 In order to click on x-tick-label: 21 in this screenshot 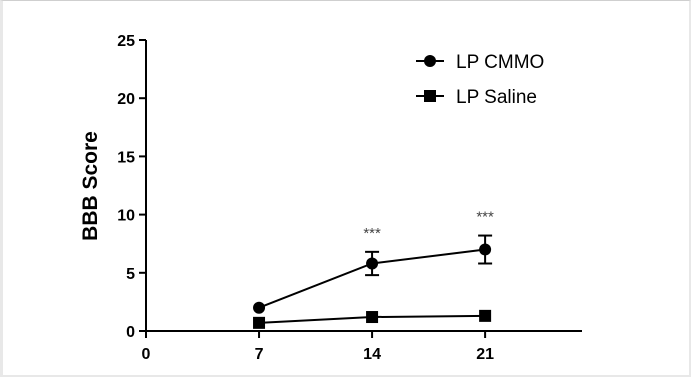, I will do `click(485, 354)`.